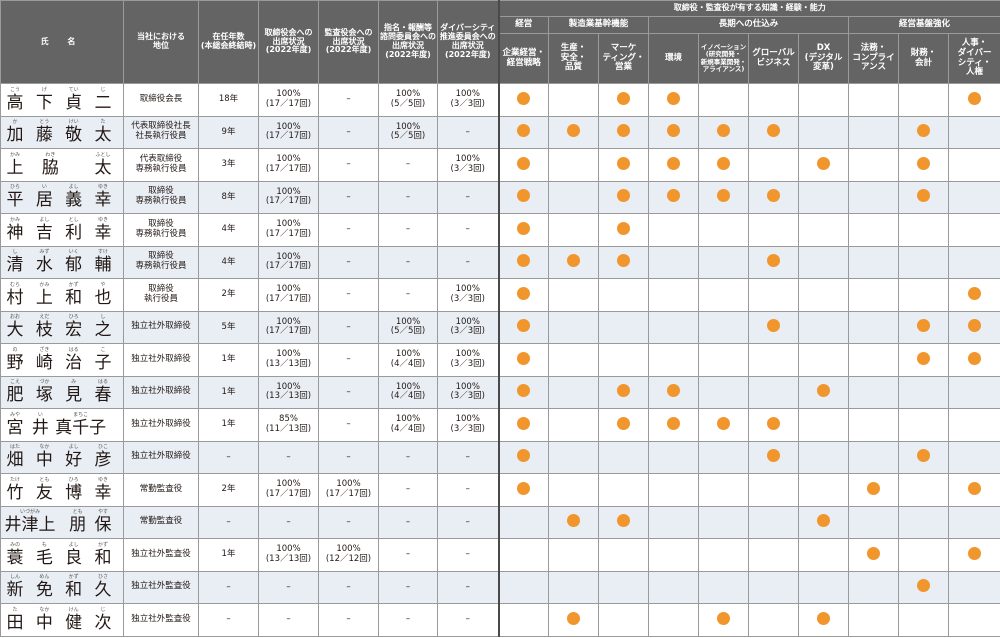  Describe the element at coordinates (161, 522) in the screenshot. I see `position-cell: 常勤監査役` at that location.